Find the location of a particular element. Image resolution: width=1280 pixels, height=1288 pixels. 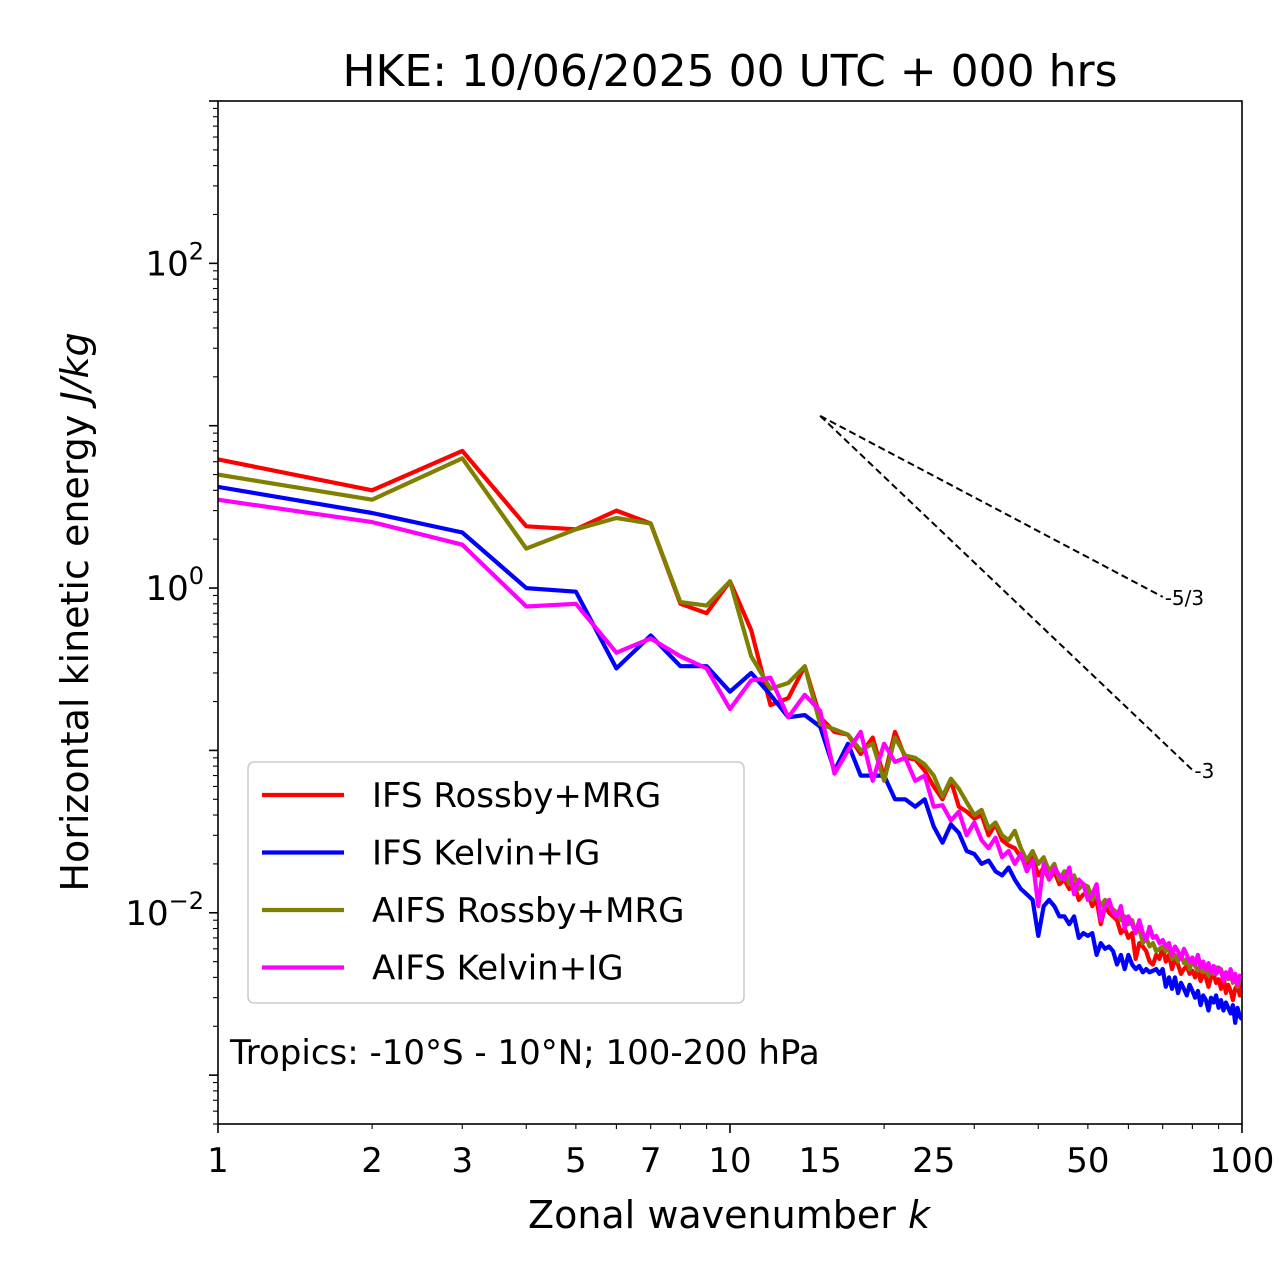

x-tick-label: 10 is located at coordinates (729, 1161).